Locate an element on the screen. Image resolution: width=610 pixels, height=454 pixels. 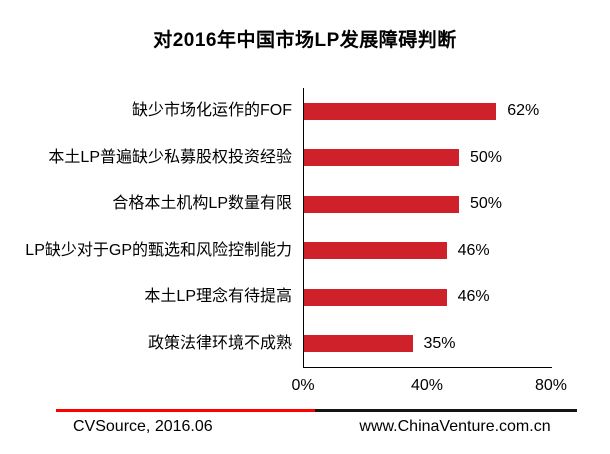
bar-row: 缺少市场化运作的FOF 62% is located at coordinates (305, 111).